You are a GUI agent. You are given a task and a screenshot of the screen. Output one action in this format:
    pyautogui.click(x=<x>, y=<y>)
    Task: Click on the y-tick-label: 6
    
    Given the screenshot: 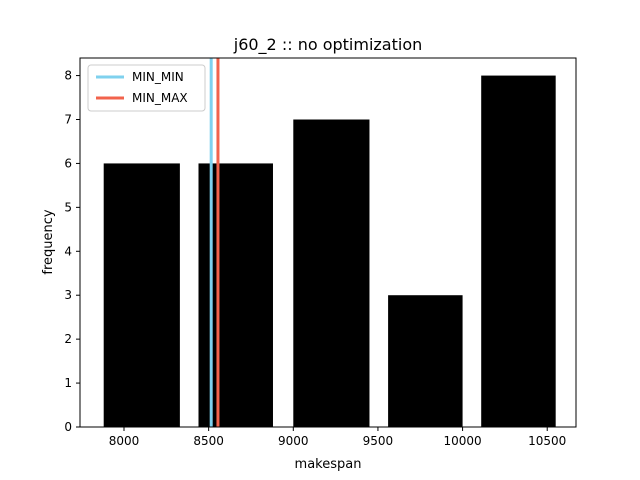 What is the action you would take?
    pyautogui.click(x=68, y=163)
    